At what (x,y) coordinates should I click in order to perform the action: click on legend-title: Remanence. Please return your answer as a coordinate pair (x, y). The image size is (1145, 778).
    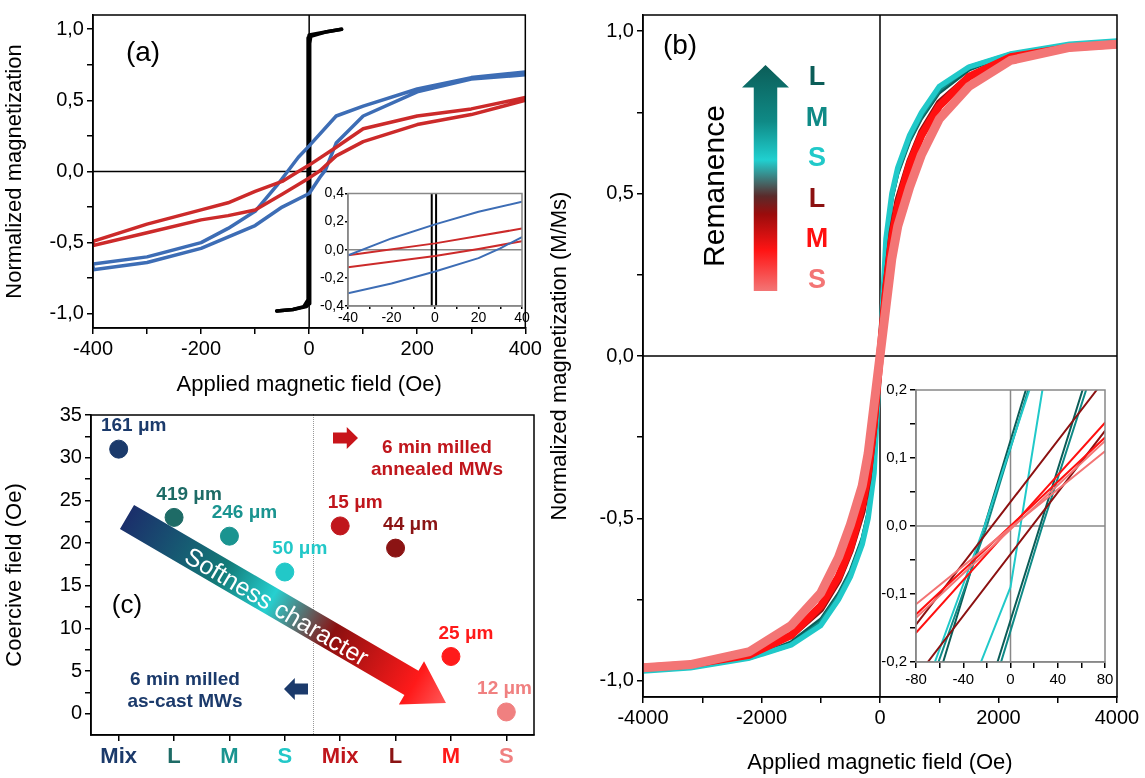
    Looking at the image, I should click on (714, 186).